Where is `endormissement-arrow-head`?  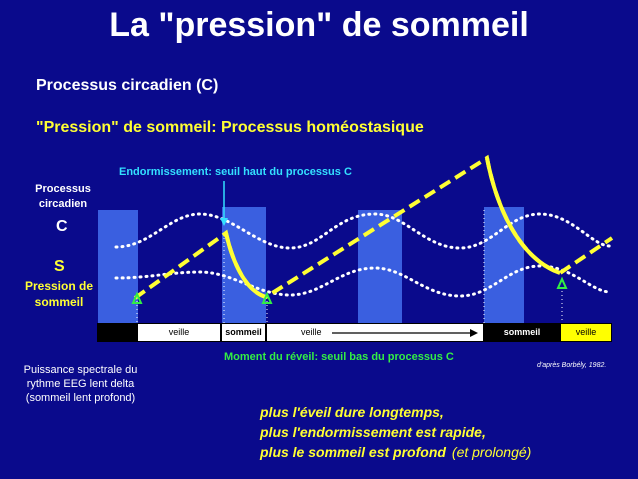
endormissement-arrow-head is located at coordinates (224, 222).